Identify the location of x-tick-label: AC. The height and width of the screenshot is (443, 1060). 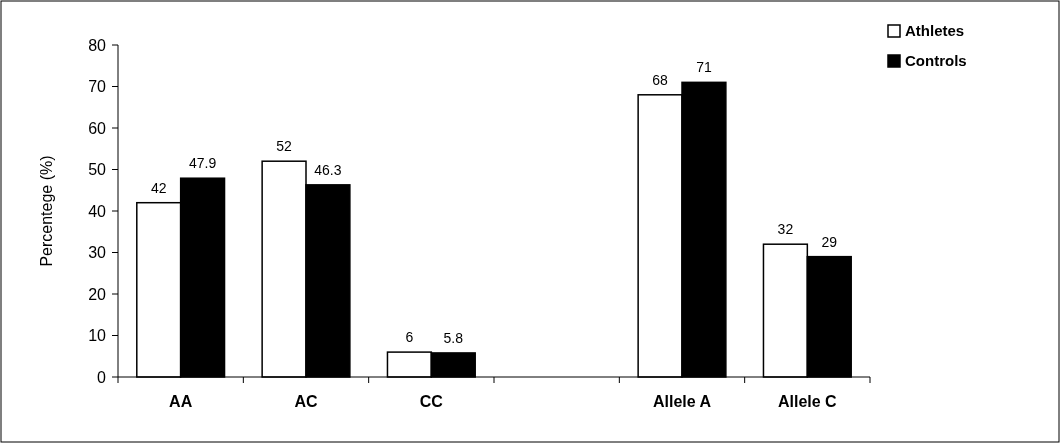
(306, 401).